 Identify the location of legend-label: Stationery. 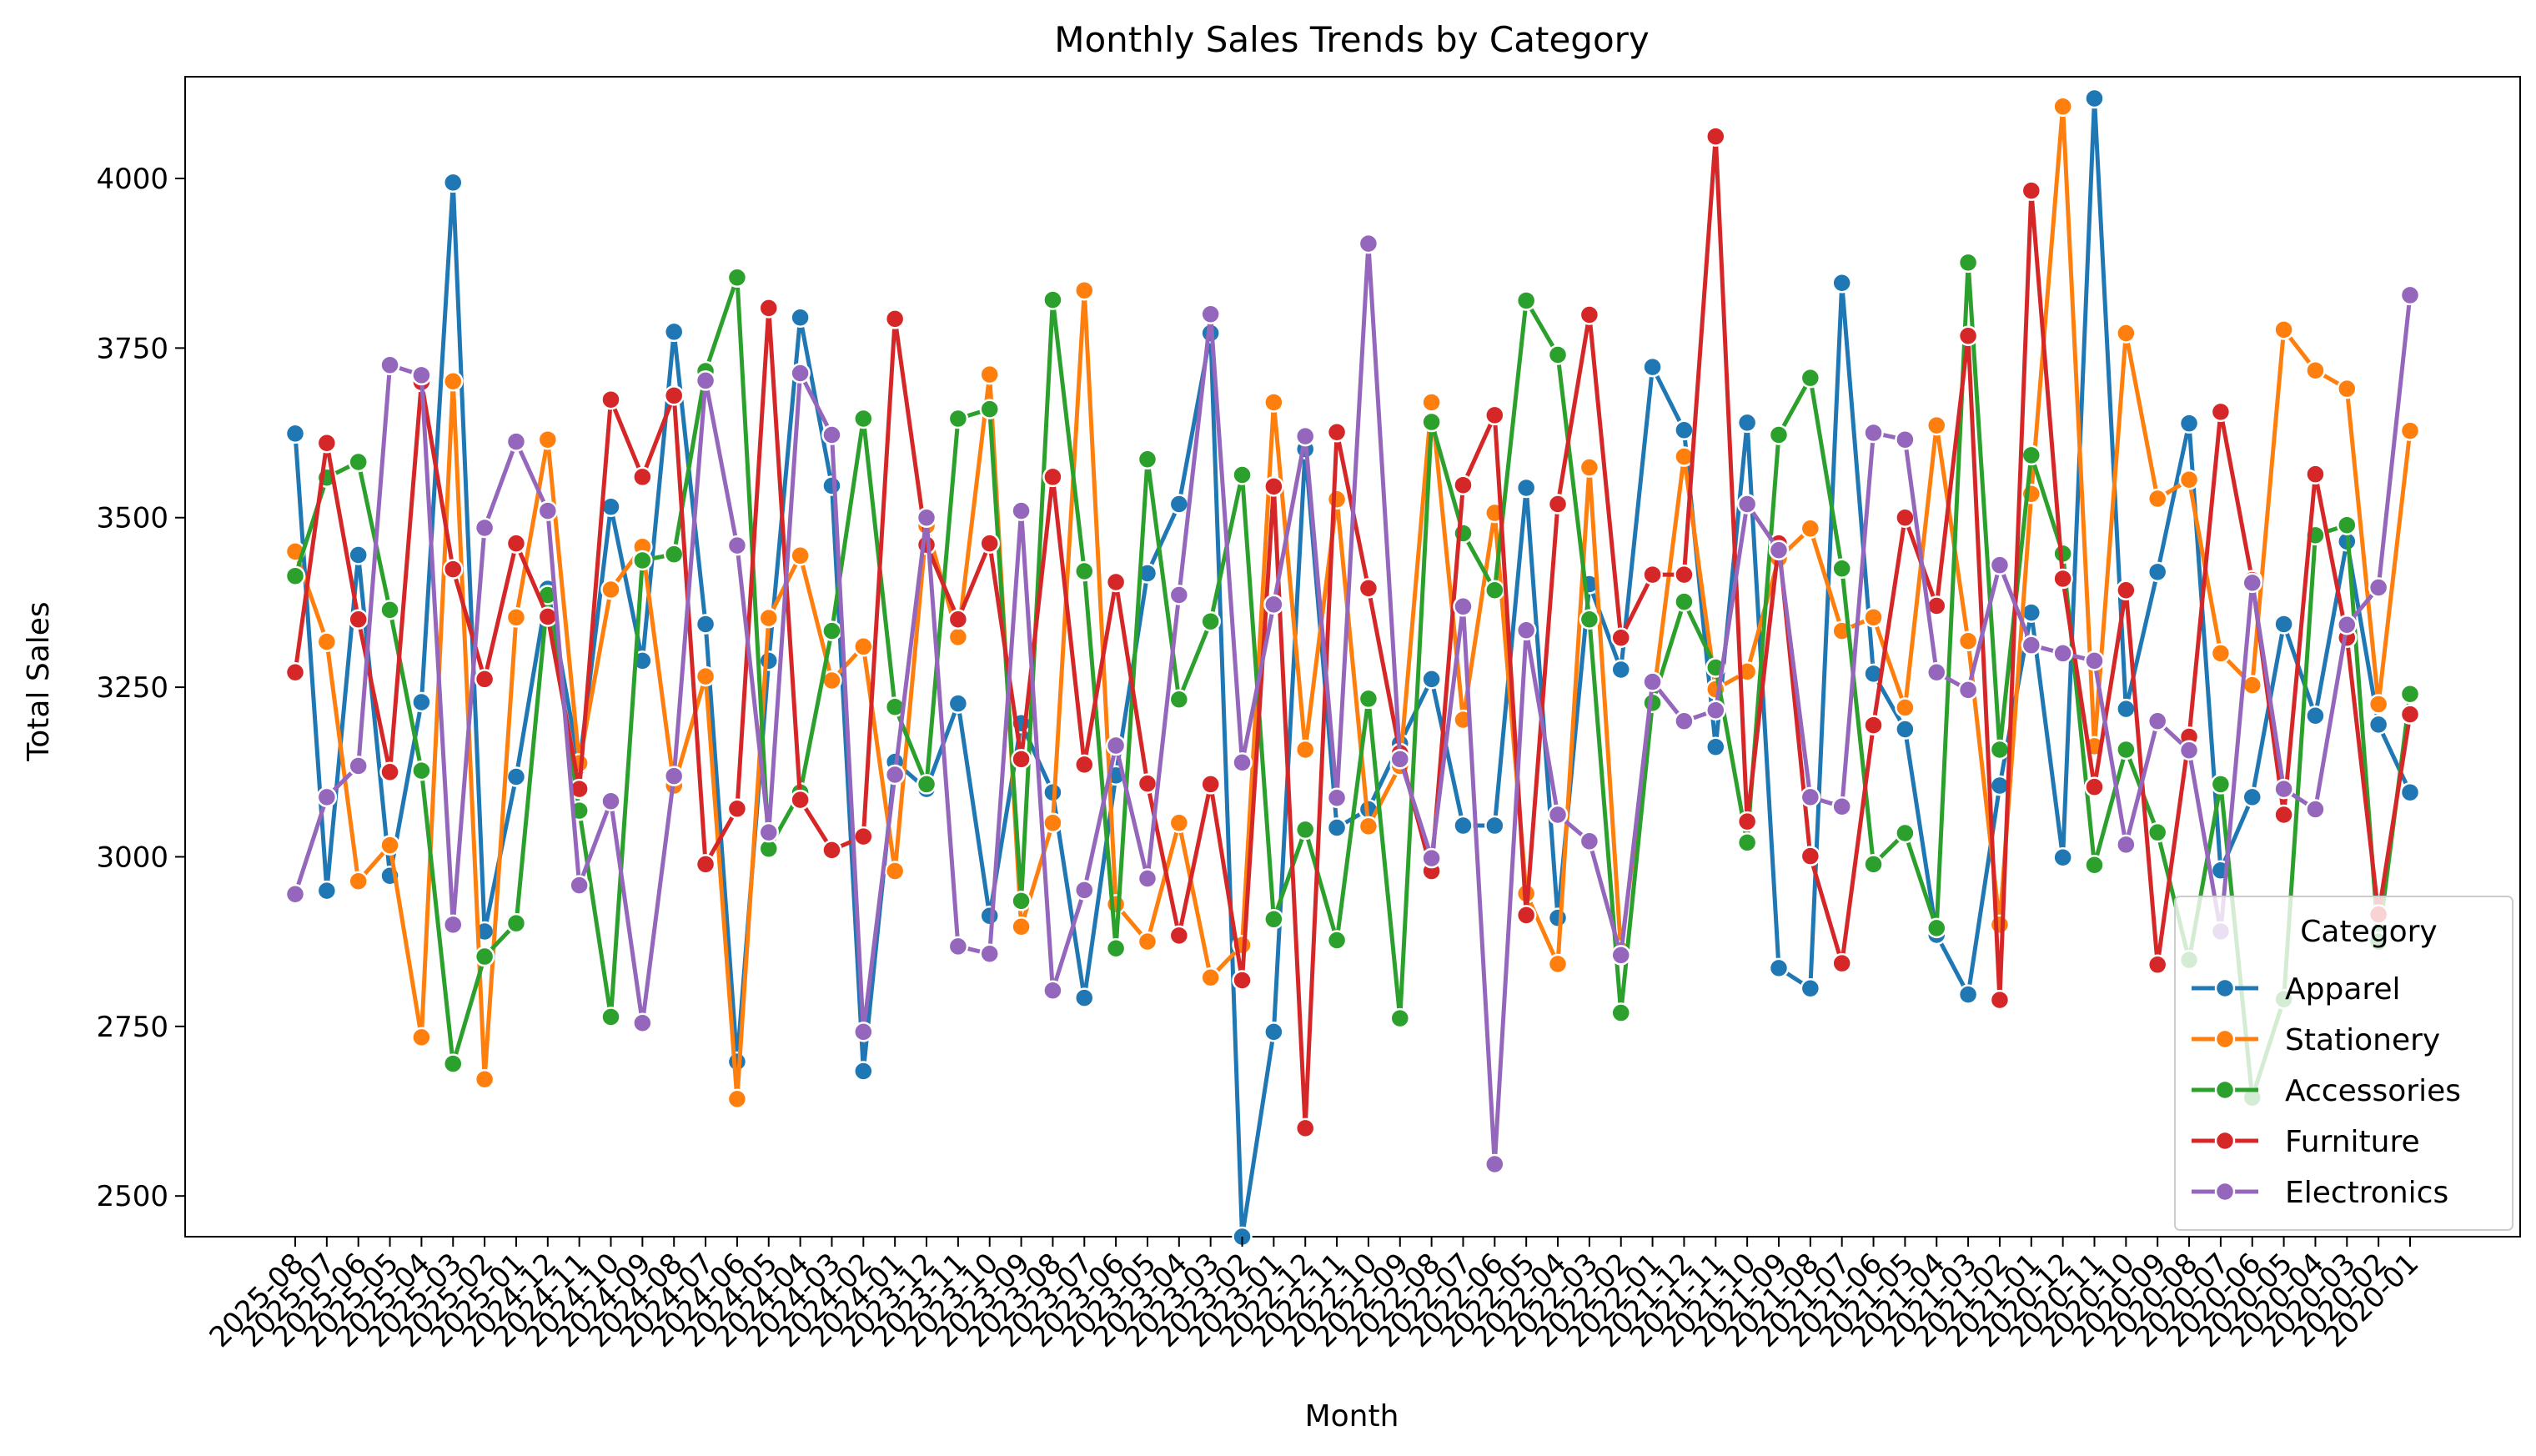
(2363, 1040).